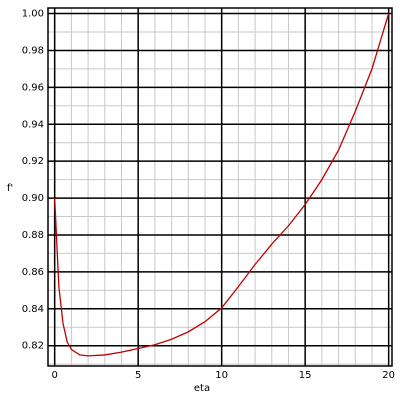 The width and height of the screenshot is (400, 400). Describe the element at coordinates (221, 375) in the screenshot. I see `x-tick-label: 10` at that location.